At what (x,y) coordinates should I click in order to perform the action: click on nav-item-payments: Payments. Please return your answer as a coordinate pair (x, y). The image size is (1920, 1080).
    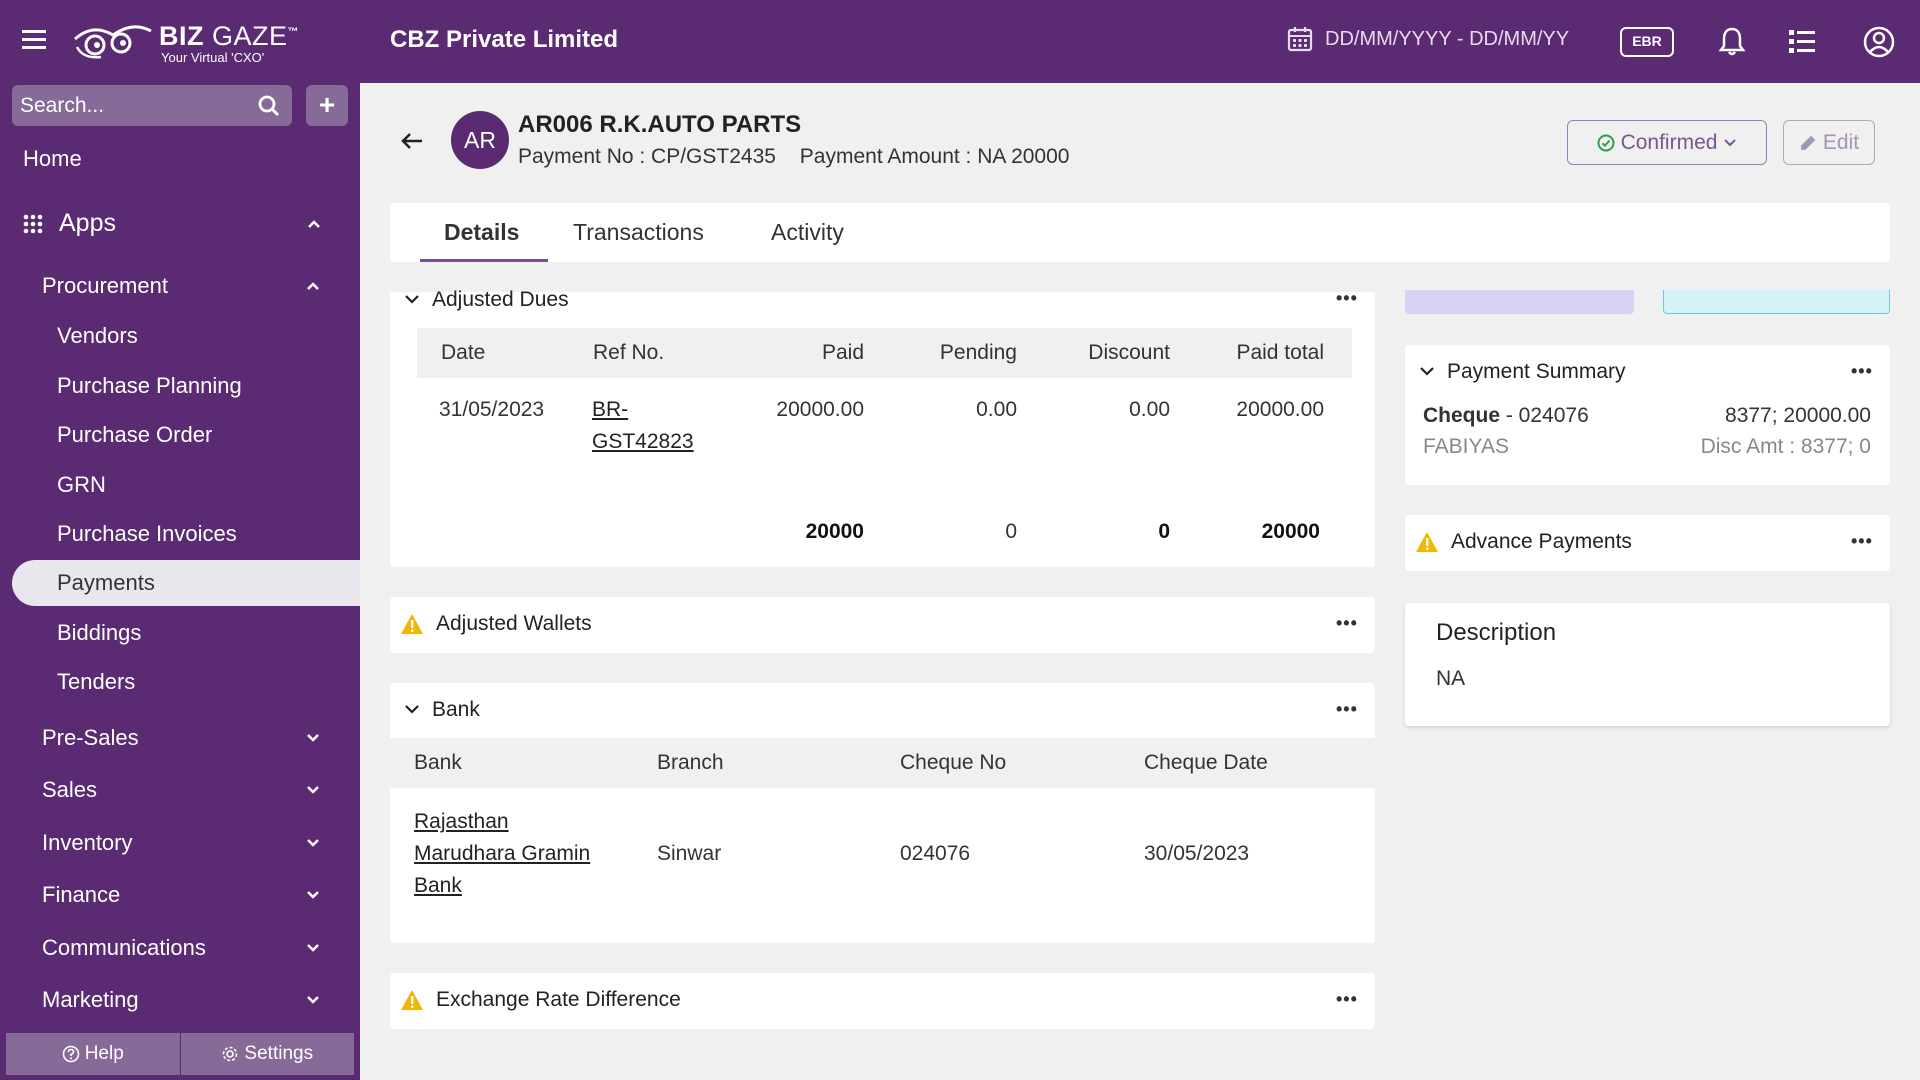
    Looking at the image, I should click on (186, 583).